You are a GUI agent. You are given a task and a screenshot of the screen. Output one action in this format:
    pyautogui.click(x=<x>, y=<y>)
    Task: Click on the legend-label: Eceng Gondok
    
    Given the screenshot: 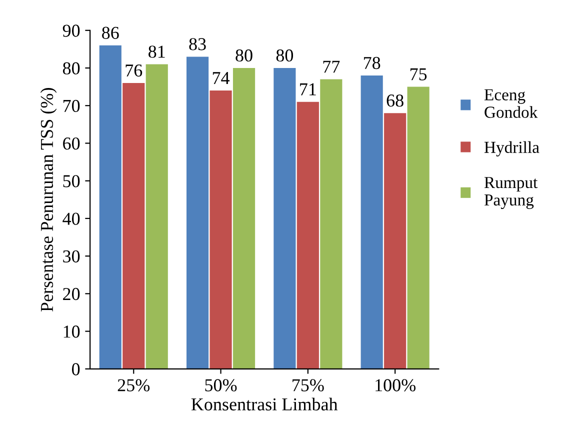 What is the action you would take?
    pyautogui.click(x=511, y=103)
    